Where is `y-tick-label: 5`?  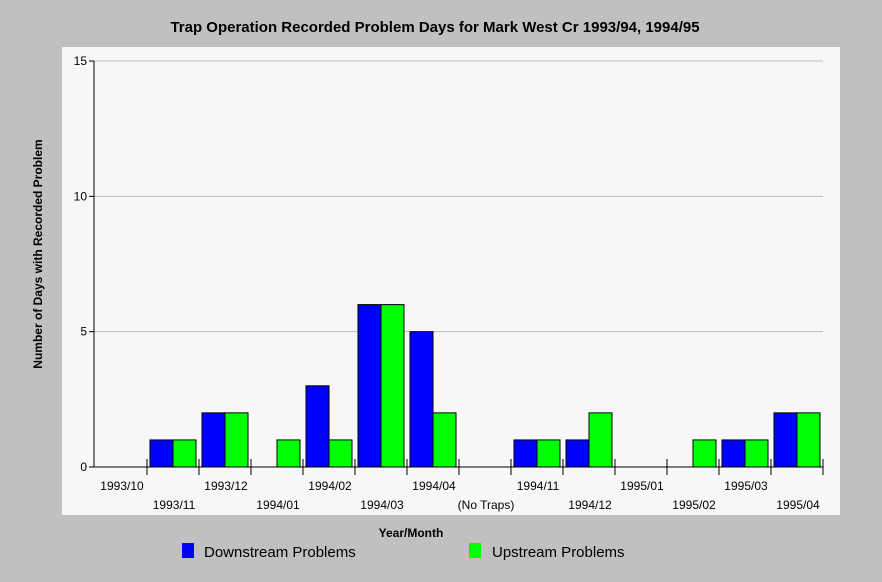 y-tick-label: 5 is located at coordinates (83, 332).